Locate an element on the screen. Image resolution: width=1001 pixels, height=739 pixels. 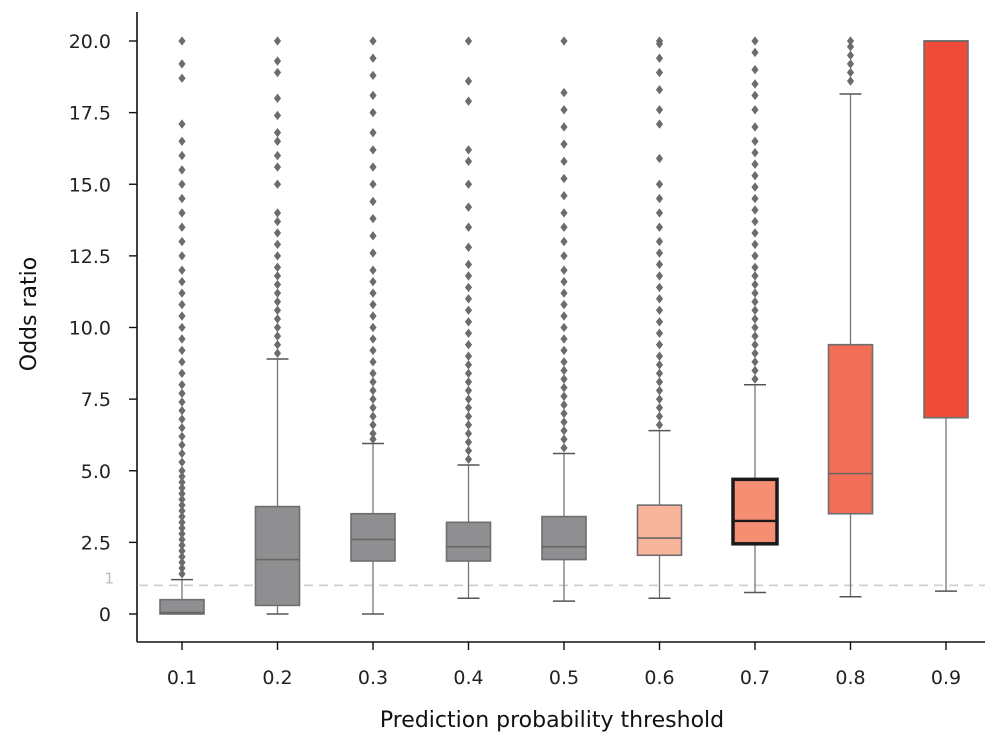
y-tick-label: 7.5 is located at coordinates (96, 400).